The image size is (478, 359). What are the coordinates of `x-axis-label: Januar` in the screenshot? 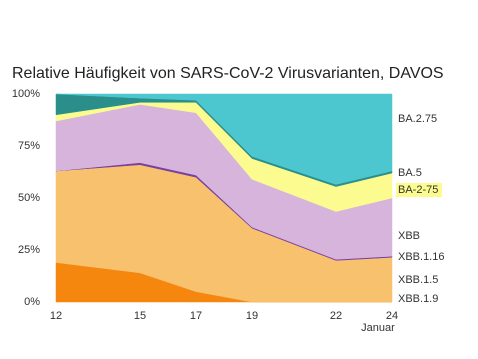 It's located at (378, 328).